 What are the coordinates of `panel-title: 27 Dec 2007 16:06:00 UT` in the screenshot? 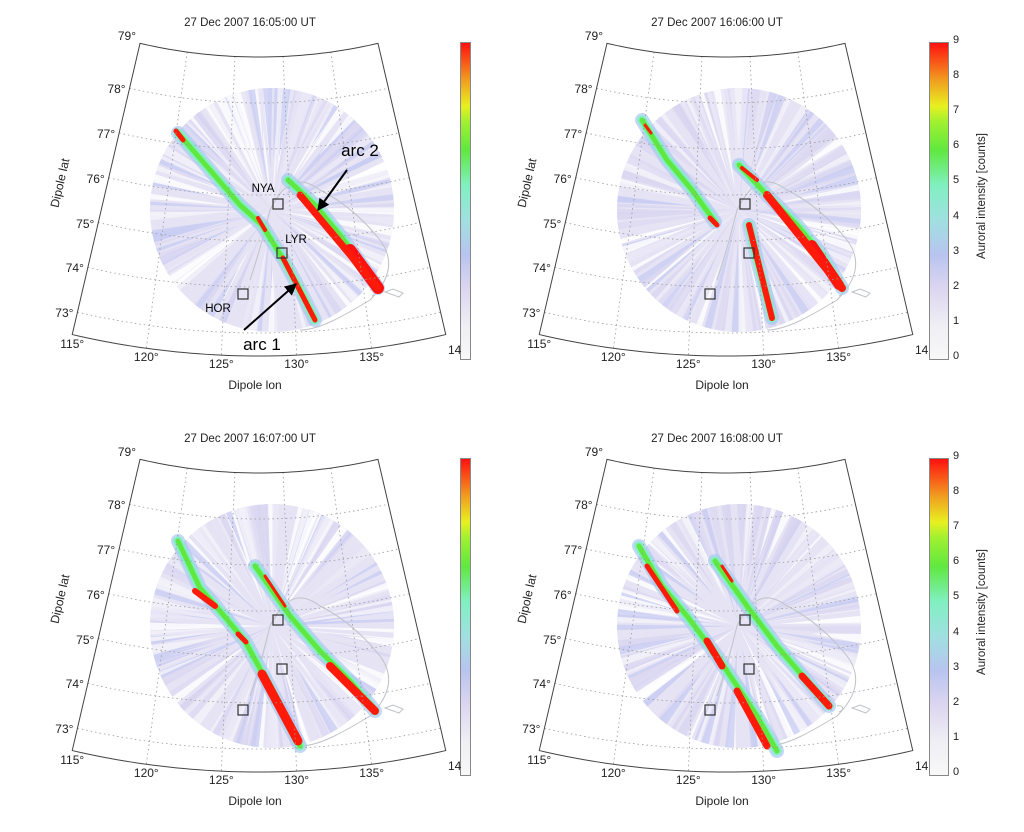 It's located at (717, 23).